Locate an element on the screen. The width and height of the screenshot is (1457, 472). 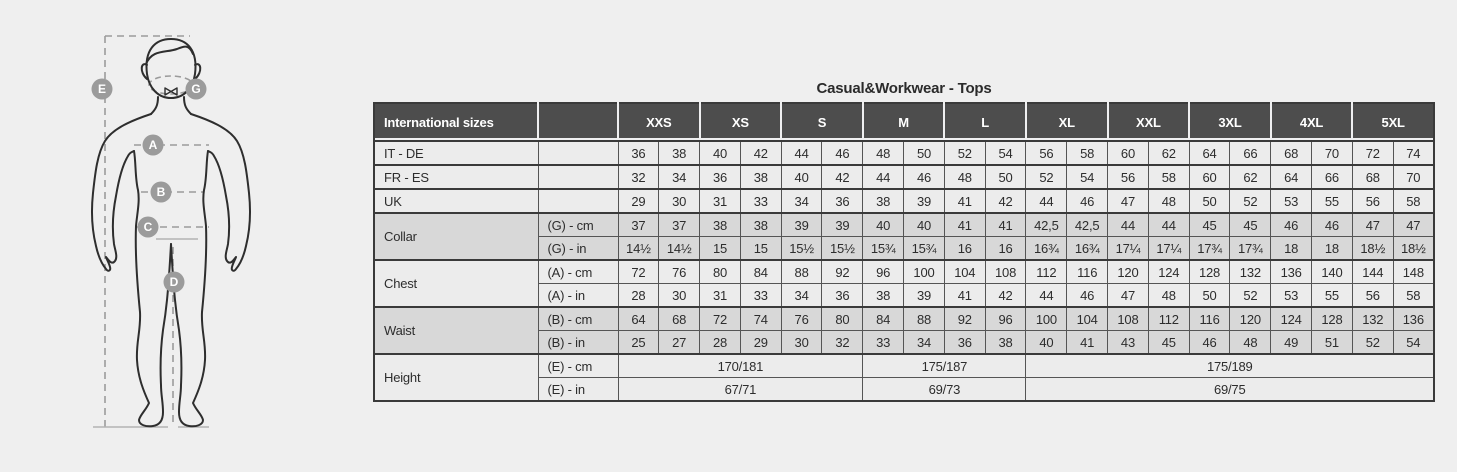
row-group-label: Height is located at coordinates (456, 377).